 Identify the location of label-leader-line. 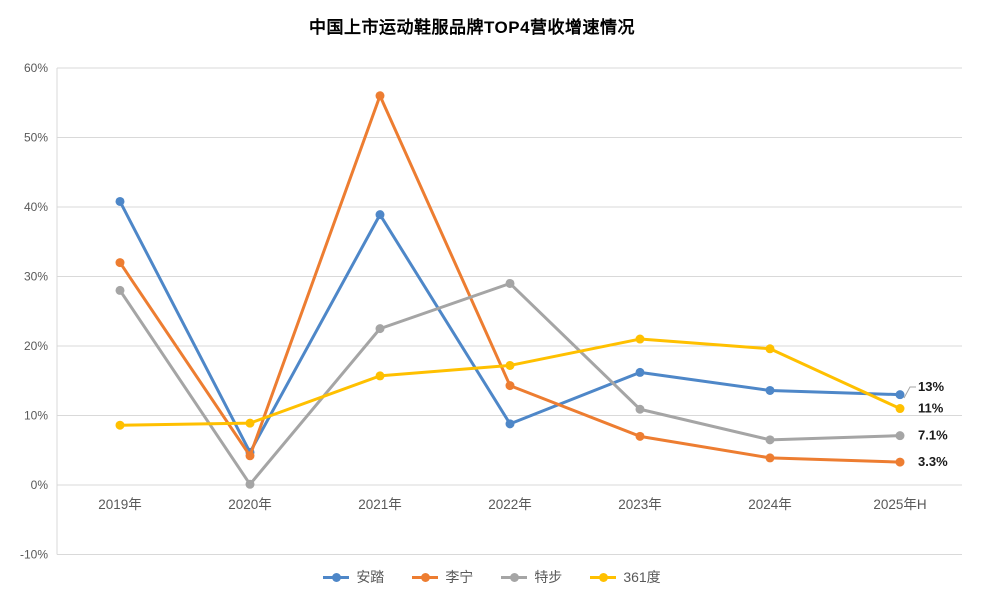
(909, 392).